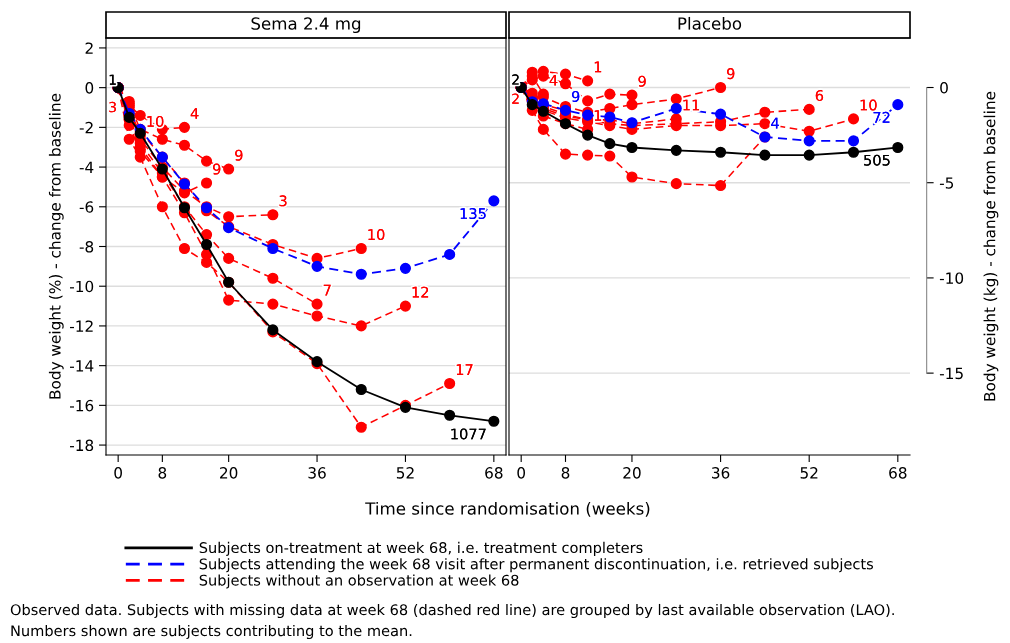  I want to click on chart-title: Placebo, so click(710, 23).